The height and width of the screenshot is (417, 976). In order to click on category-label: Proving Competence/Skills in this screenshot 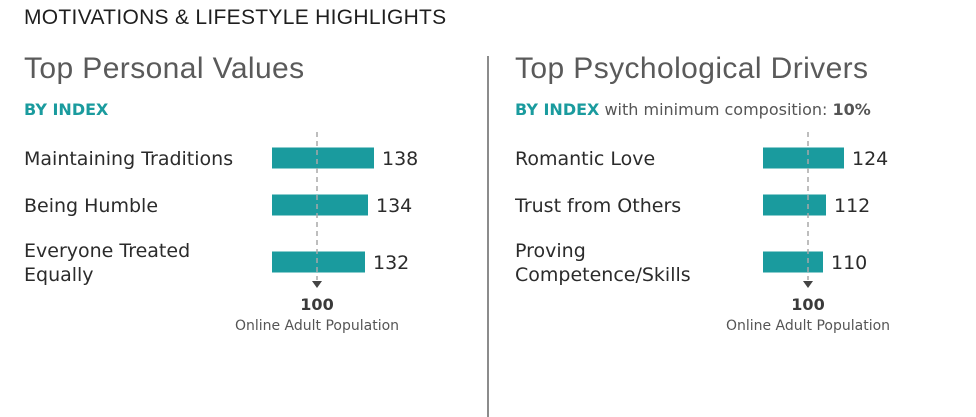, I will do `click(603, 263)`.